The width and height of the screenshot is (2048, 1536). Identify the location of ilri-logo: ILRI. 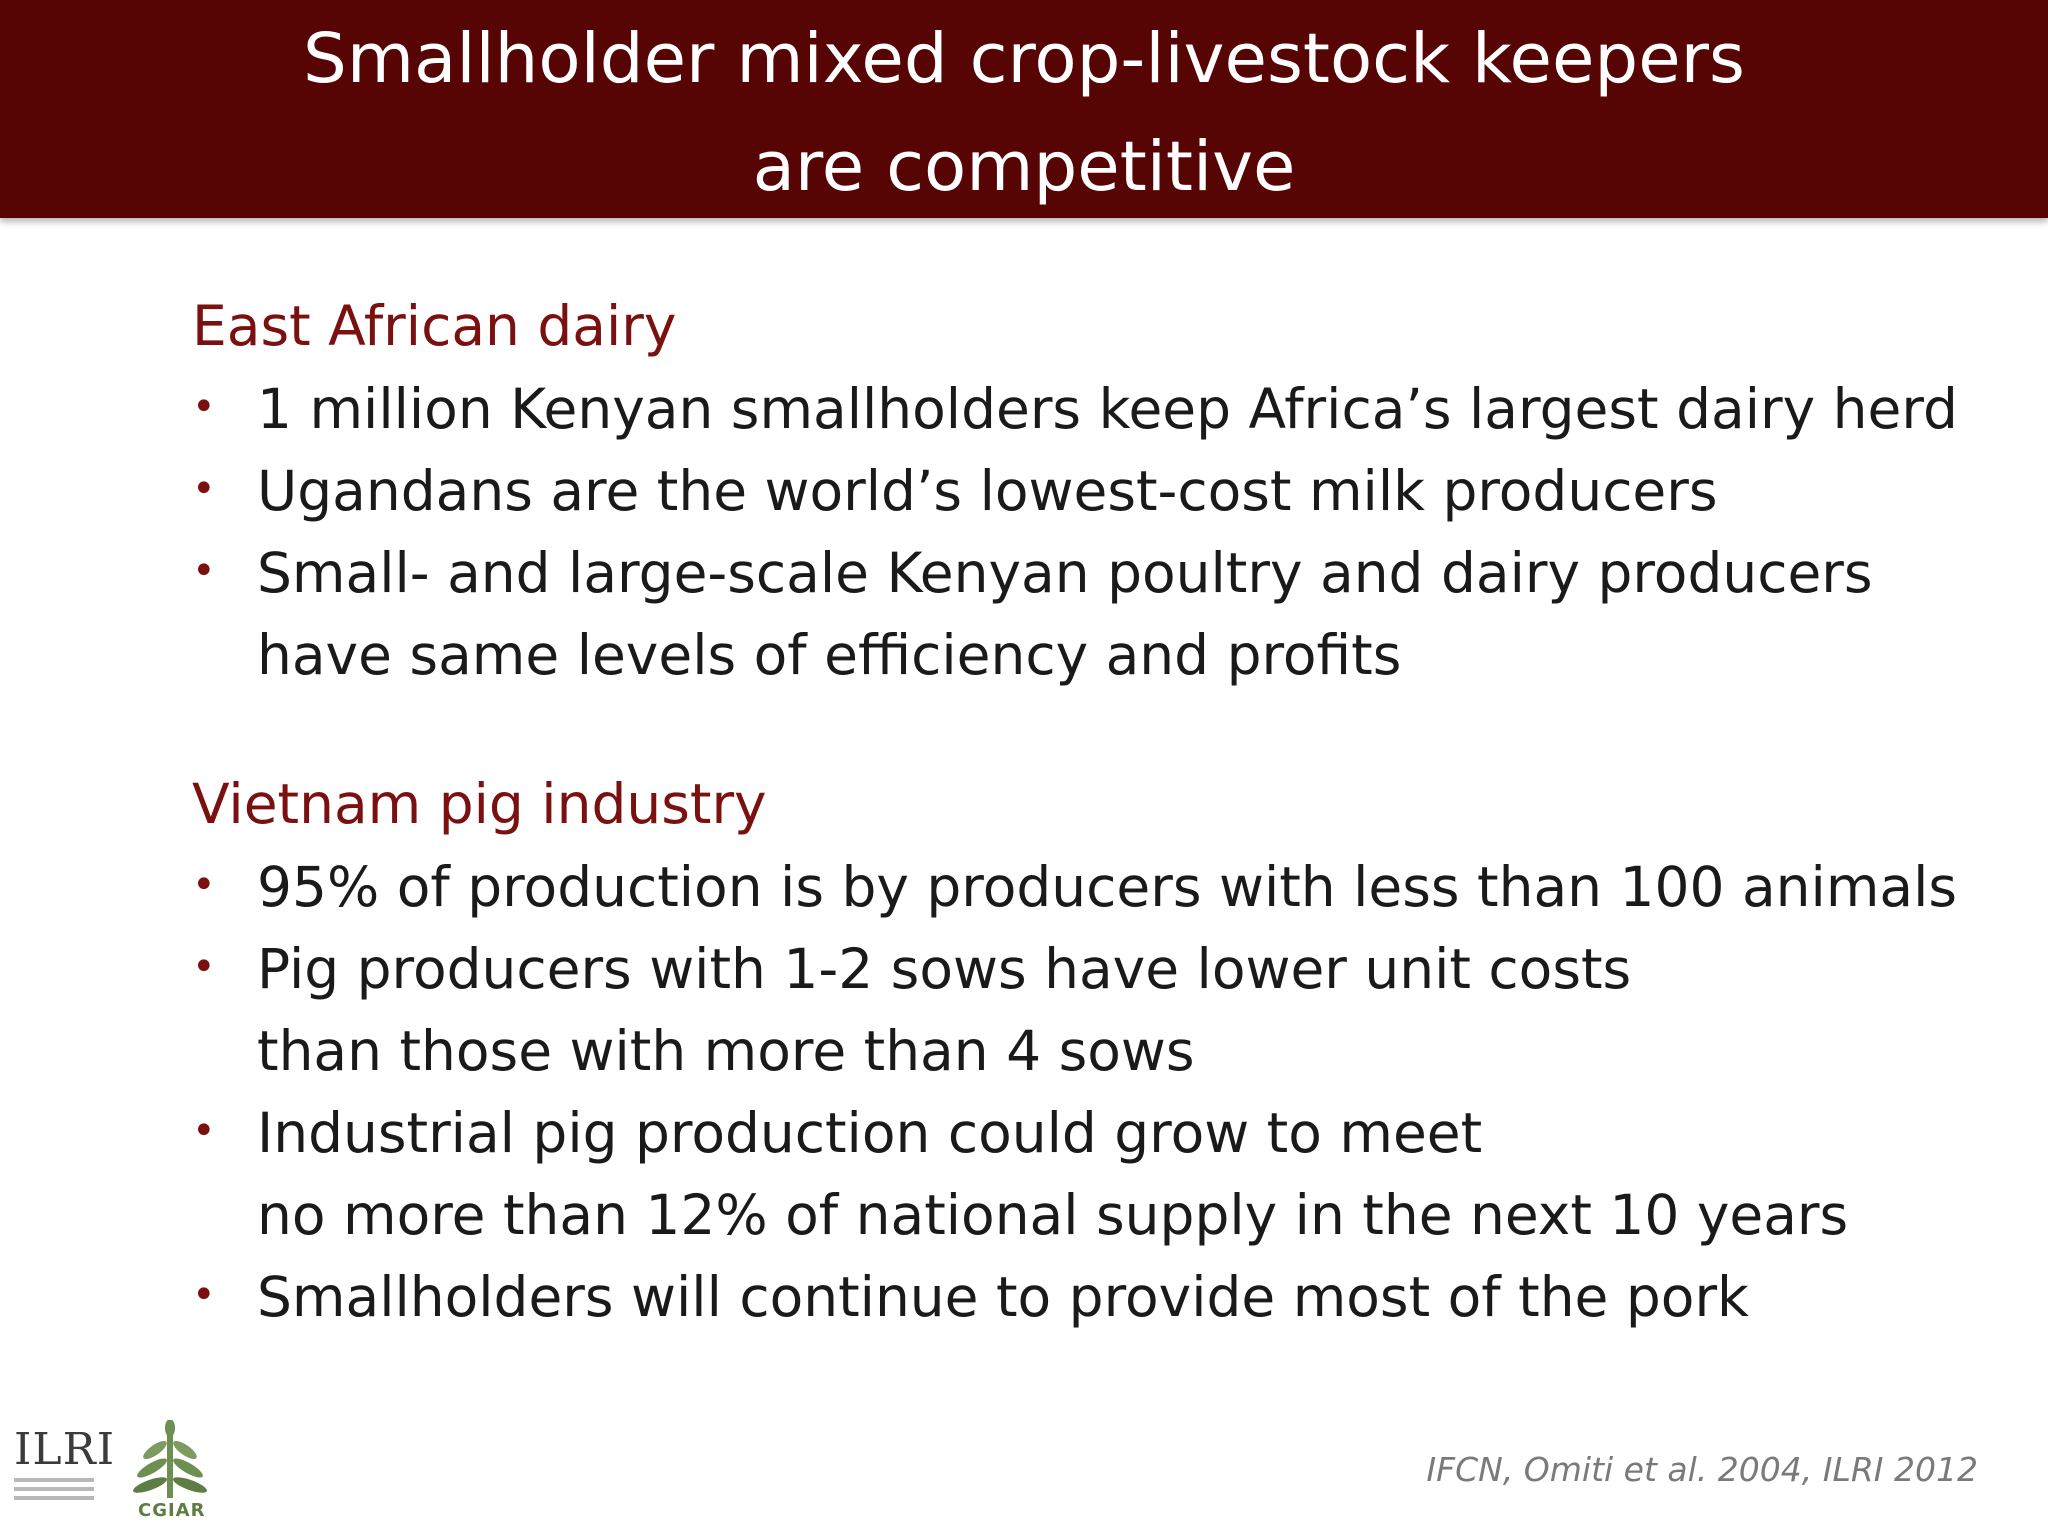
(65, 1471).